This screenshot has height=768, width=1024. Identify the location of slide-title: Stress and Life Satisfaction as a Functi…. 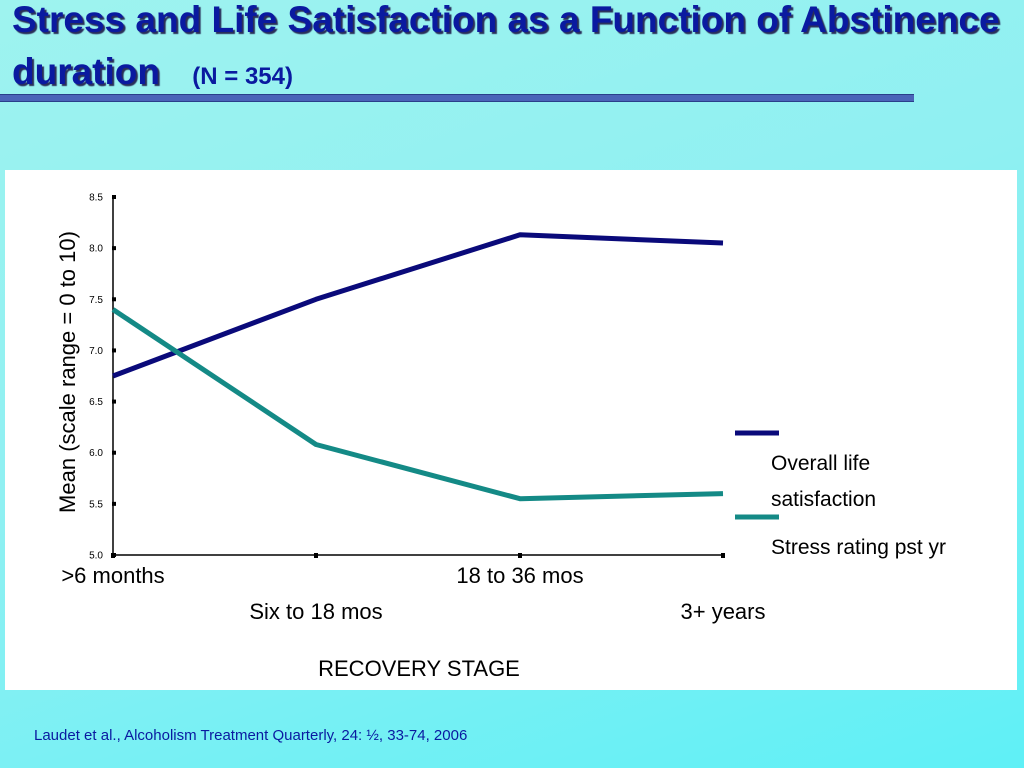
(512, 51).